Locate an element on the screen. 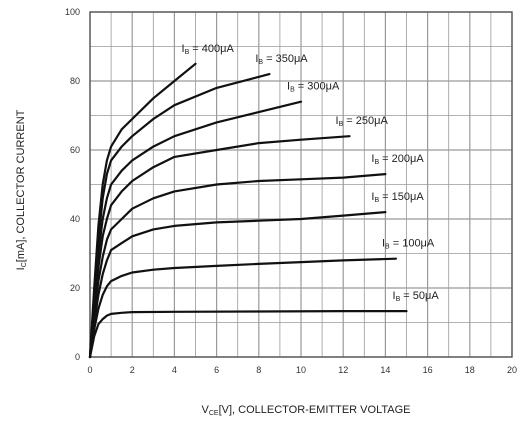 The image size is (523, 430). series-label: IB = 50μA is located at coordinates (416, 296).